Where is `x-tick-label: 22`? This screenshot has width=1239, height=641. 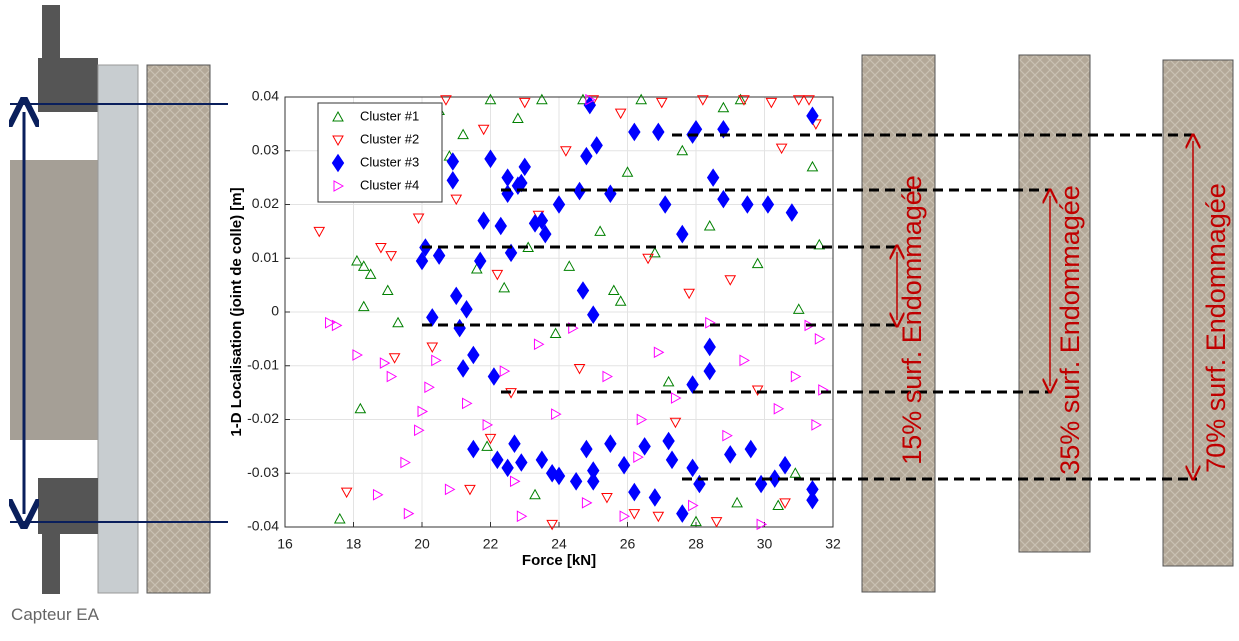
x-tick-label: 22 is located at coordinates (491, 544).